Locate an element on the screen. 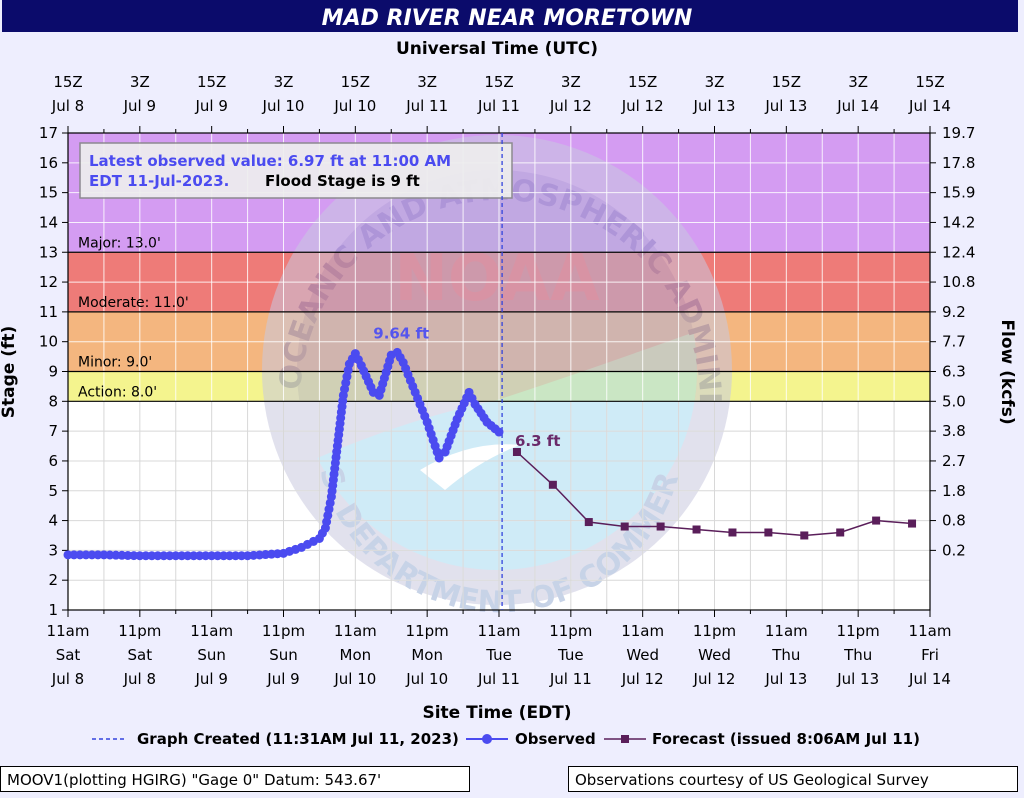  x-tick-label: Mon is located at coordinates (427, 655).